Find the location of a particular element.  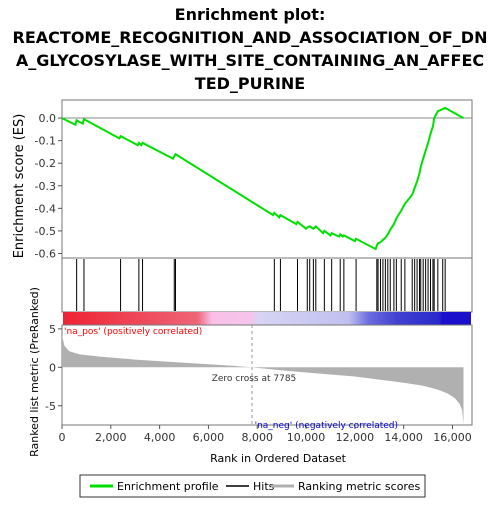

es-tick-label: -0.6 is located at coordinates (45, 253).